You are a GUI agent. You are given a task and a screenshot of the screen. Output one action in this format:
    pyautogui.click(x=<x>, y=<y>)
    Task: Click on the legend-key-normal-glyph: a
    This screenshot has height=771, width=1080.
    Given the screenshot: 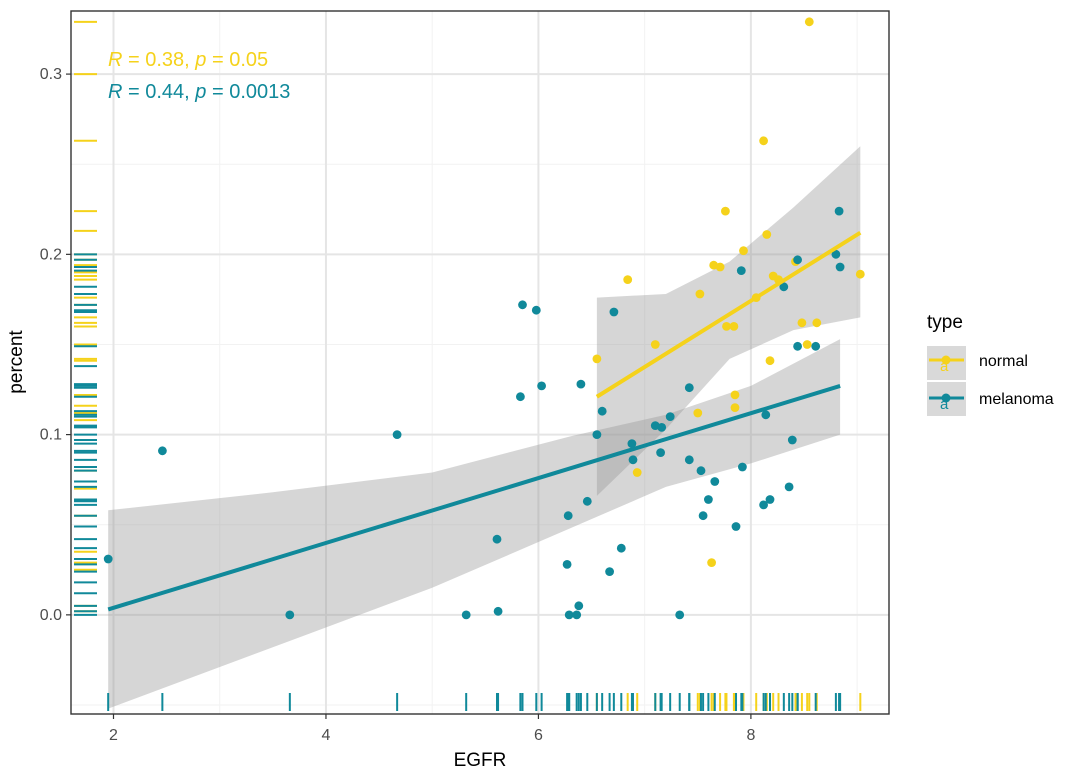 What is the action you would take?
    pyautogui.click(x=944, y=366)
    